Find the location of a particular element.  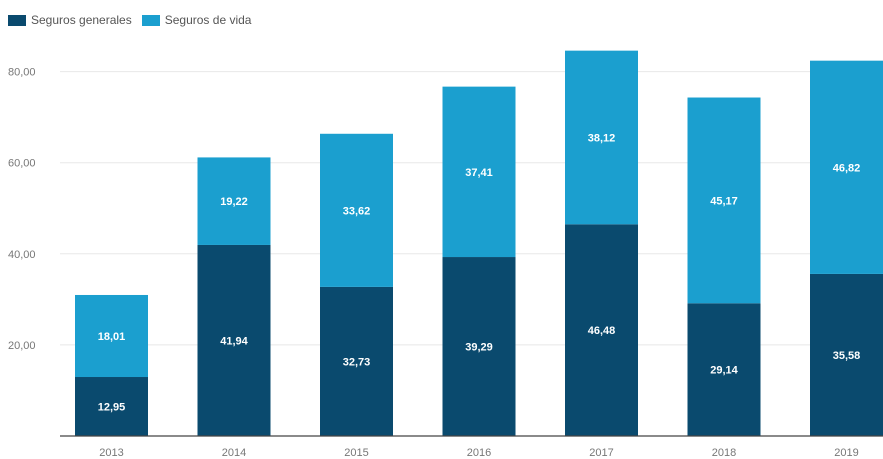

data-label: 33,62 is located at coordinates (357, 211).